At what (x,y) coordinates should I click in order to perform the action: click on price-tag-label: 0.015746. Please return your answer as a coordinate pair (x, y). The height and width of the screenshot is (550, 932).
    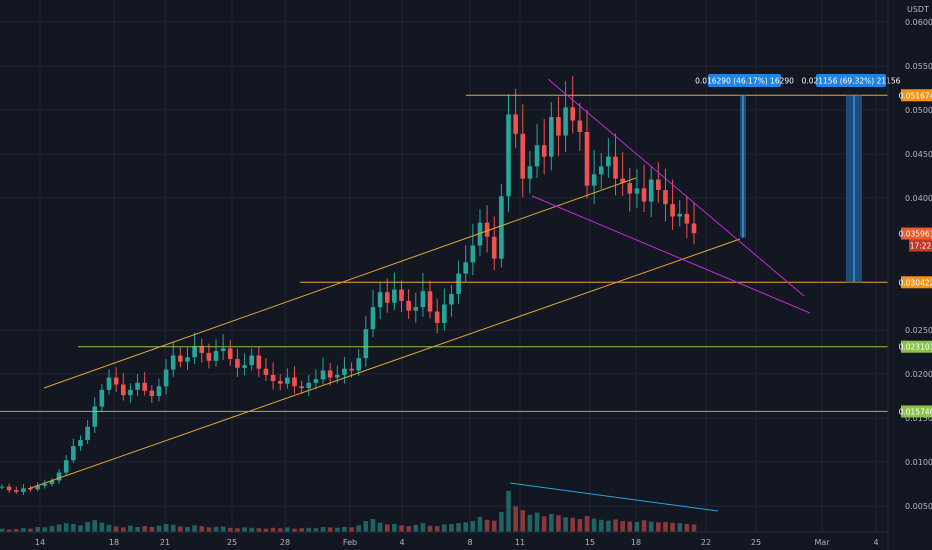
    Looking at the image, I should click on (915, 411).